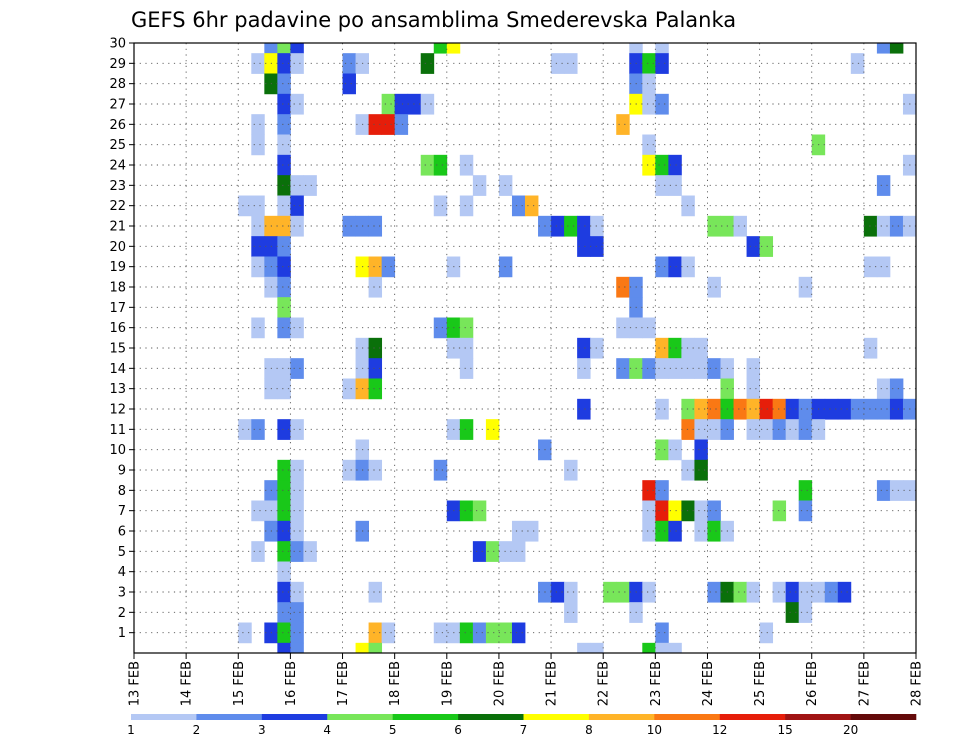 Image resolution: width=960 pixels, height=742 pixels. I want to click on colorbar-label: 8, so click(589, 730).